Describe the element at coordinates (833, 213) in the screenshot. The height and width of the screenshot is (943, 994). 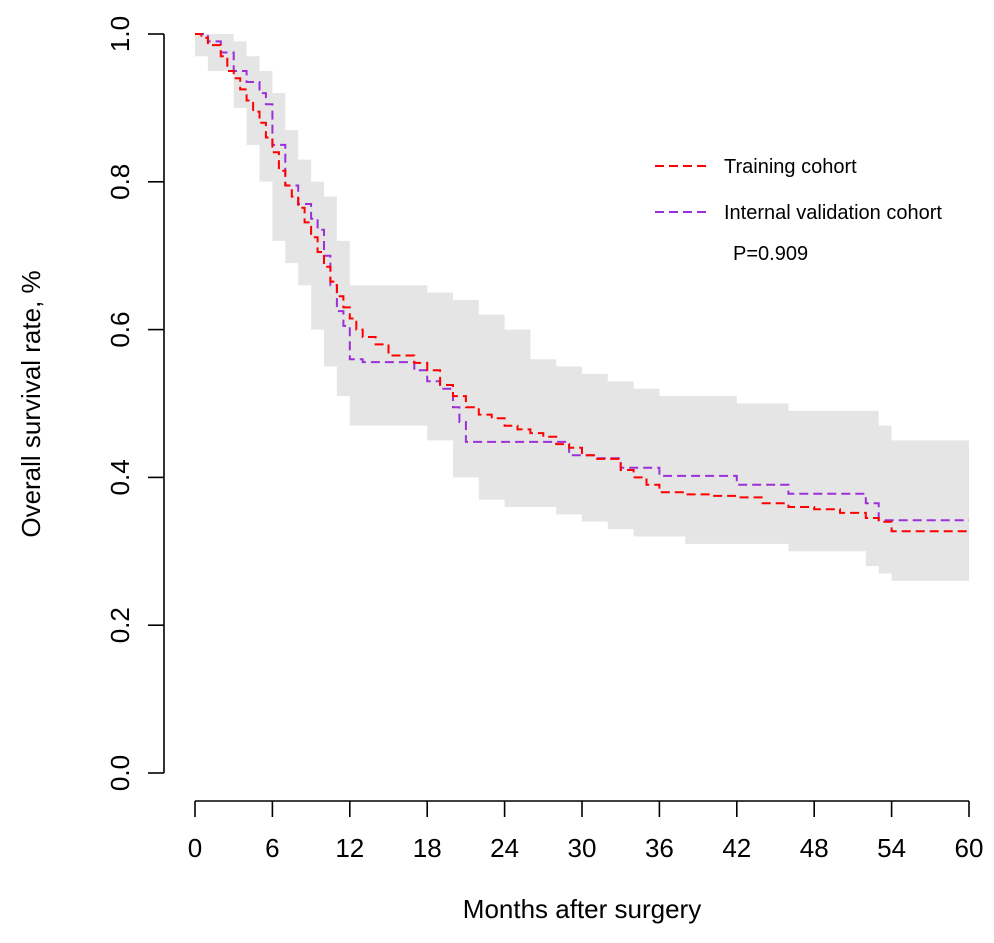
I see `legend-label-validation: Internal validation cohort` at that location.